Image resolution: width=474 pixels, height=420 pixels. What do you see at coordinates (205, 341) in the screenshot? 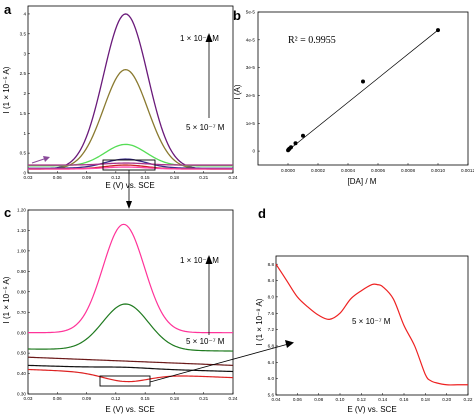
I see `panel-c-annot-bottom: 5 × 10⁻⁷ M` at bounding box center [205, 341].